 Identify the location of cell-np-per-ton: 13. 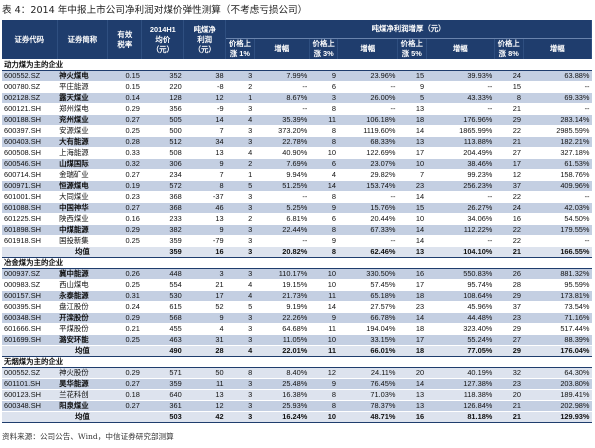
(204, 153).